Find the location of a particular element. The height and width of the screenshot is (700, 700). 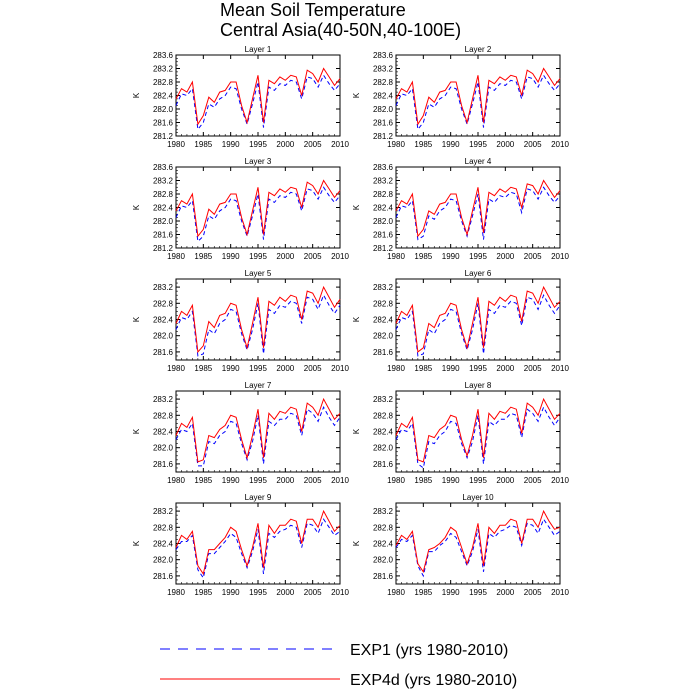

legend-label-exp4d: EXP4d (yrs 1980-2010) is located at coordinates (433, 680).